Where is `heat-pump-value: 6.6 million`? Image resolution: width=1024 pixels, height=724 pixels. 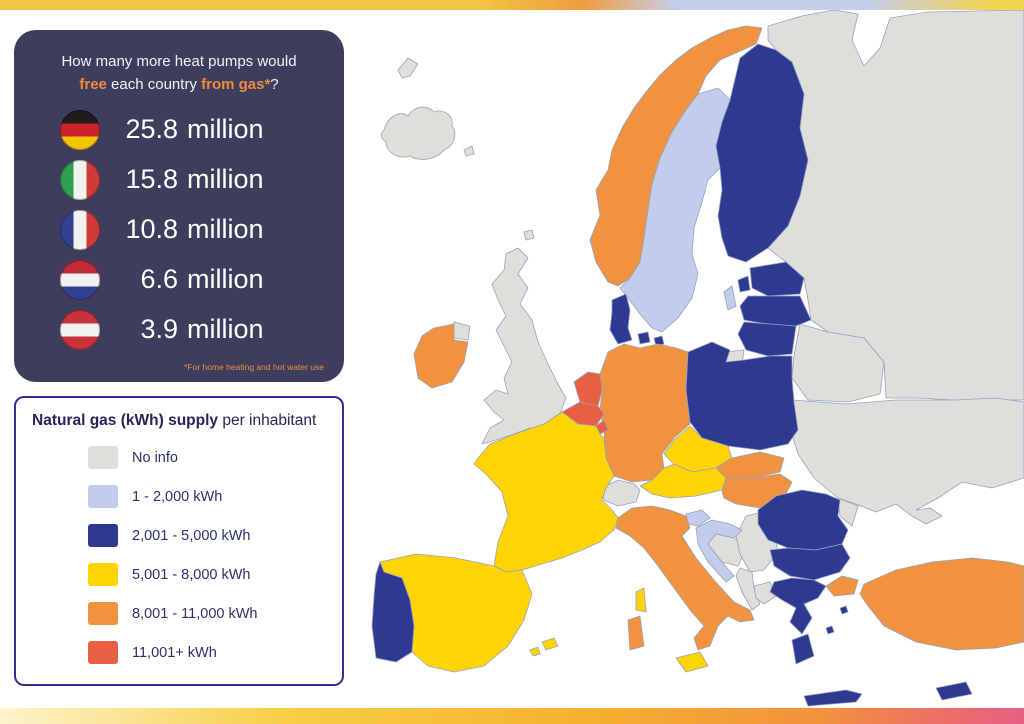 heat-pump-value: 6.6 million is located at coordinates (202, 279).